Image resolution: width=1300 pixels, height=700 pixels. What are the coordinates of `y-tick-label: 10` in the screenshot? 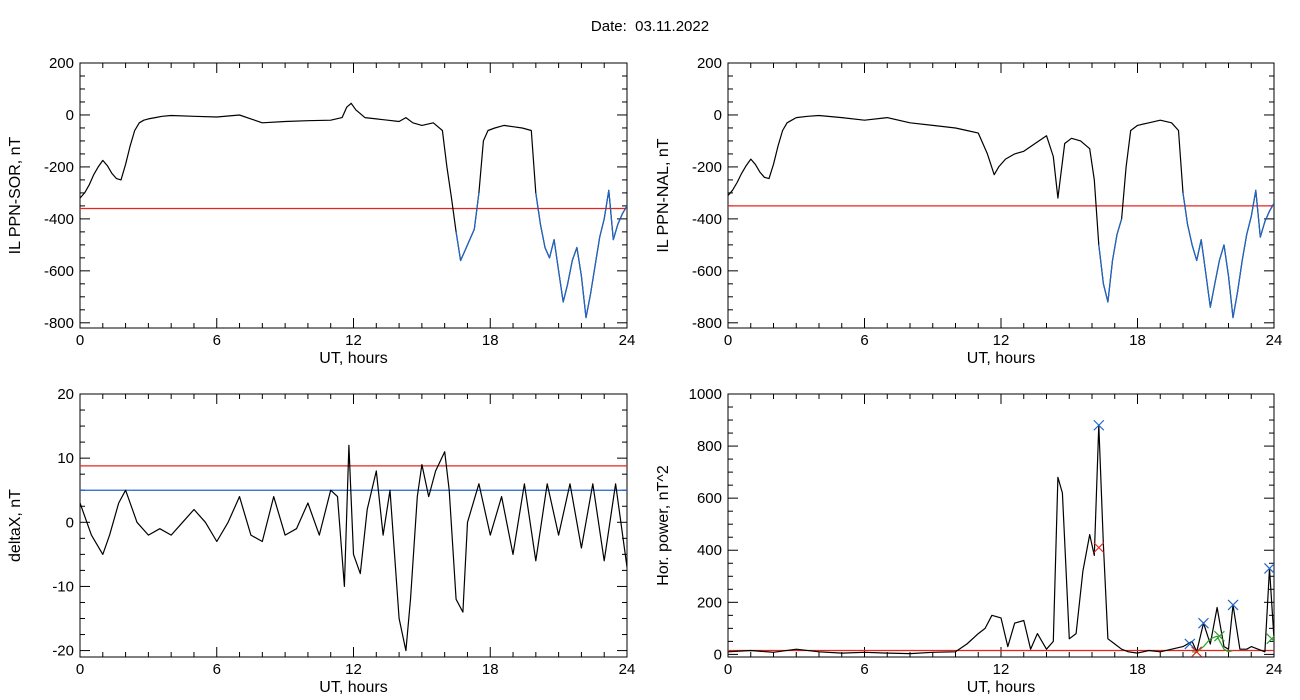 It's located at (65, 458).